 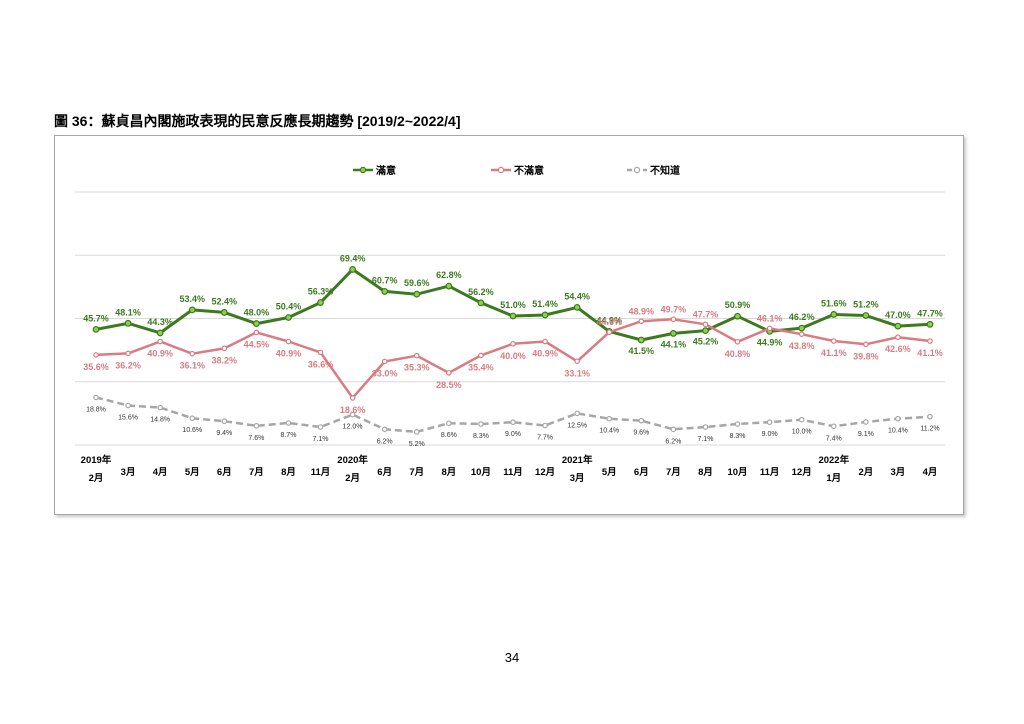 I want to click on data-label: 7.6%, so click(x=256, y=438).